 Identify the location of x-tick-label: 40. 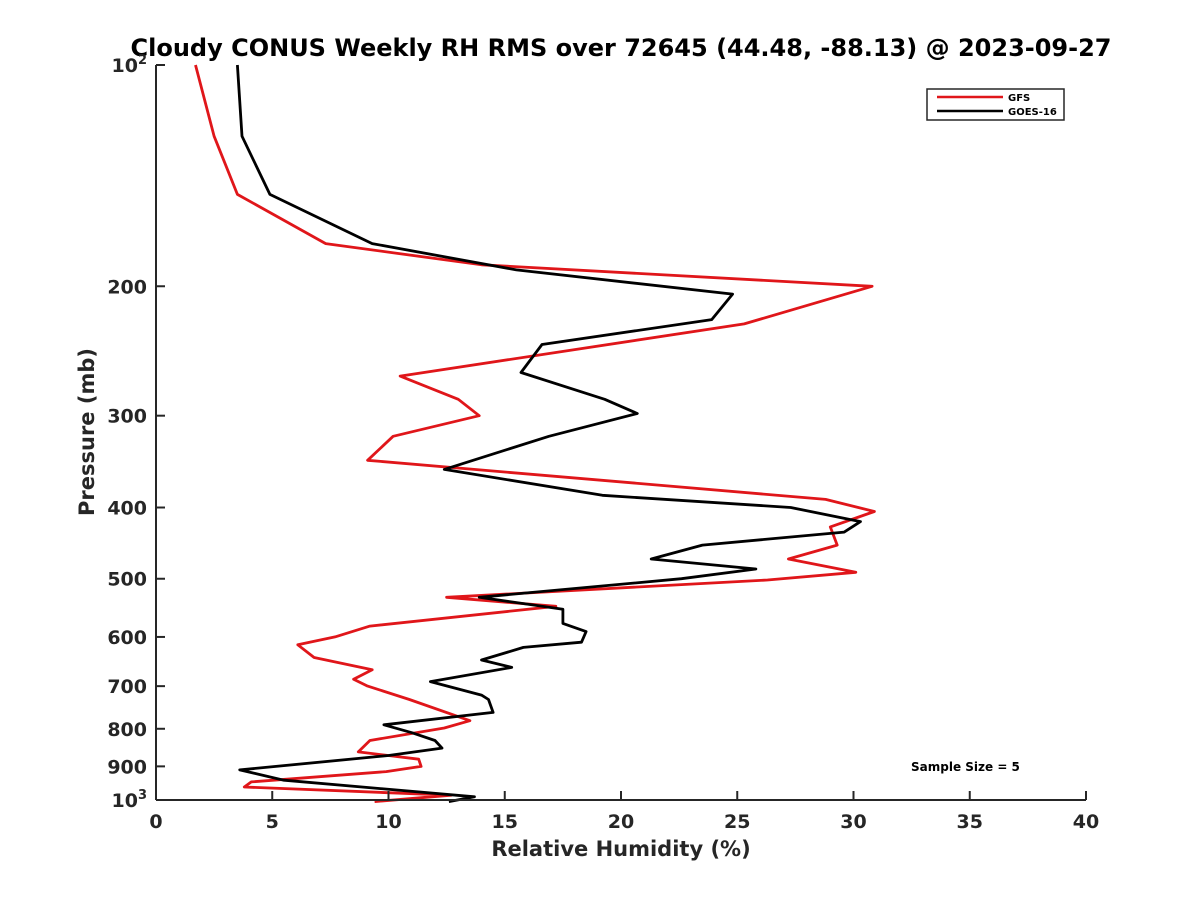
(1086, 822).